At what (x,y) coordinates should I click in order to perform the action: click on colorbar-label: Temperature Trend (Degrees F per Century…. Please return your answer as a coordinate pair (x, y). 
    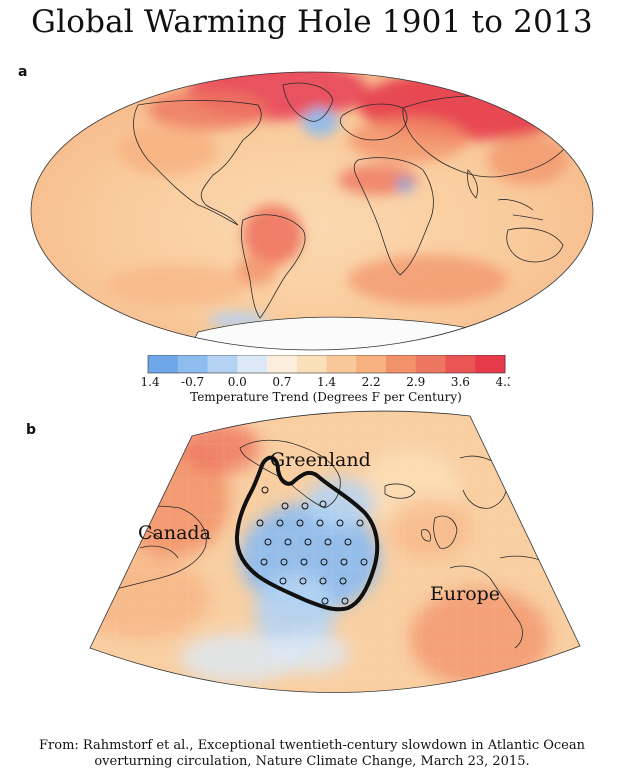
    Looking at the image, I should click on (326, 397).